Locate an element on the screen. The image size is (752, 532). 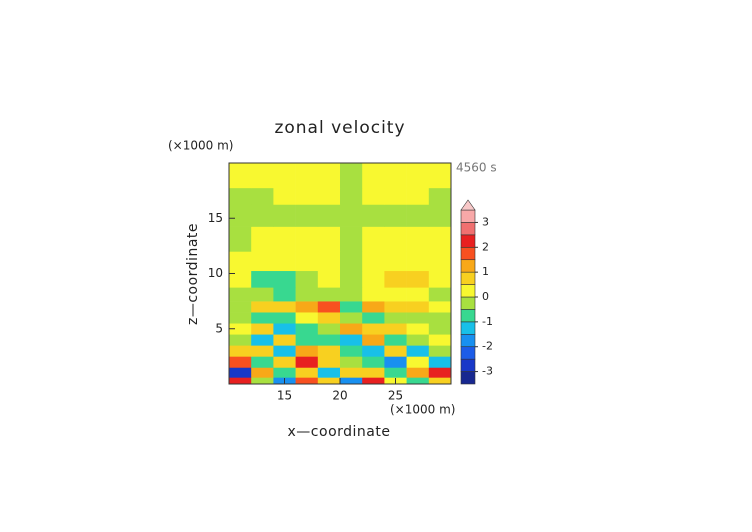
colorbar-tick-label: -3 is located at coordinates (487, 371).